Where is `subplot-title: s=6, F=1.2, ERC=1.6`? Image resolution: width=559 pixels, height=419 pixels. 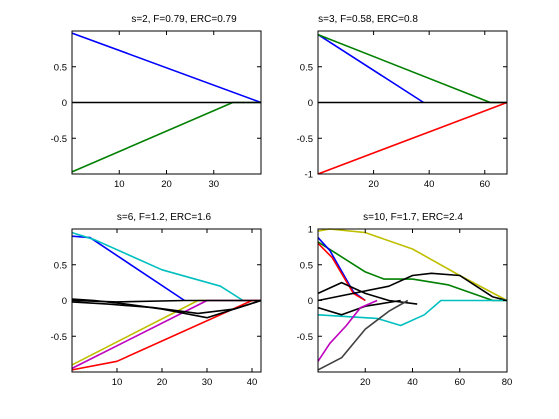
subplot-title: s=6, F=1.2, ERC=1.6 is located at coordinates (164, 217).